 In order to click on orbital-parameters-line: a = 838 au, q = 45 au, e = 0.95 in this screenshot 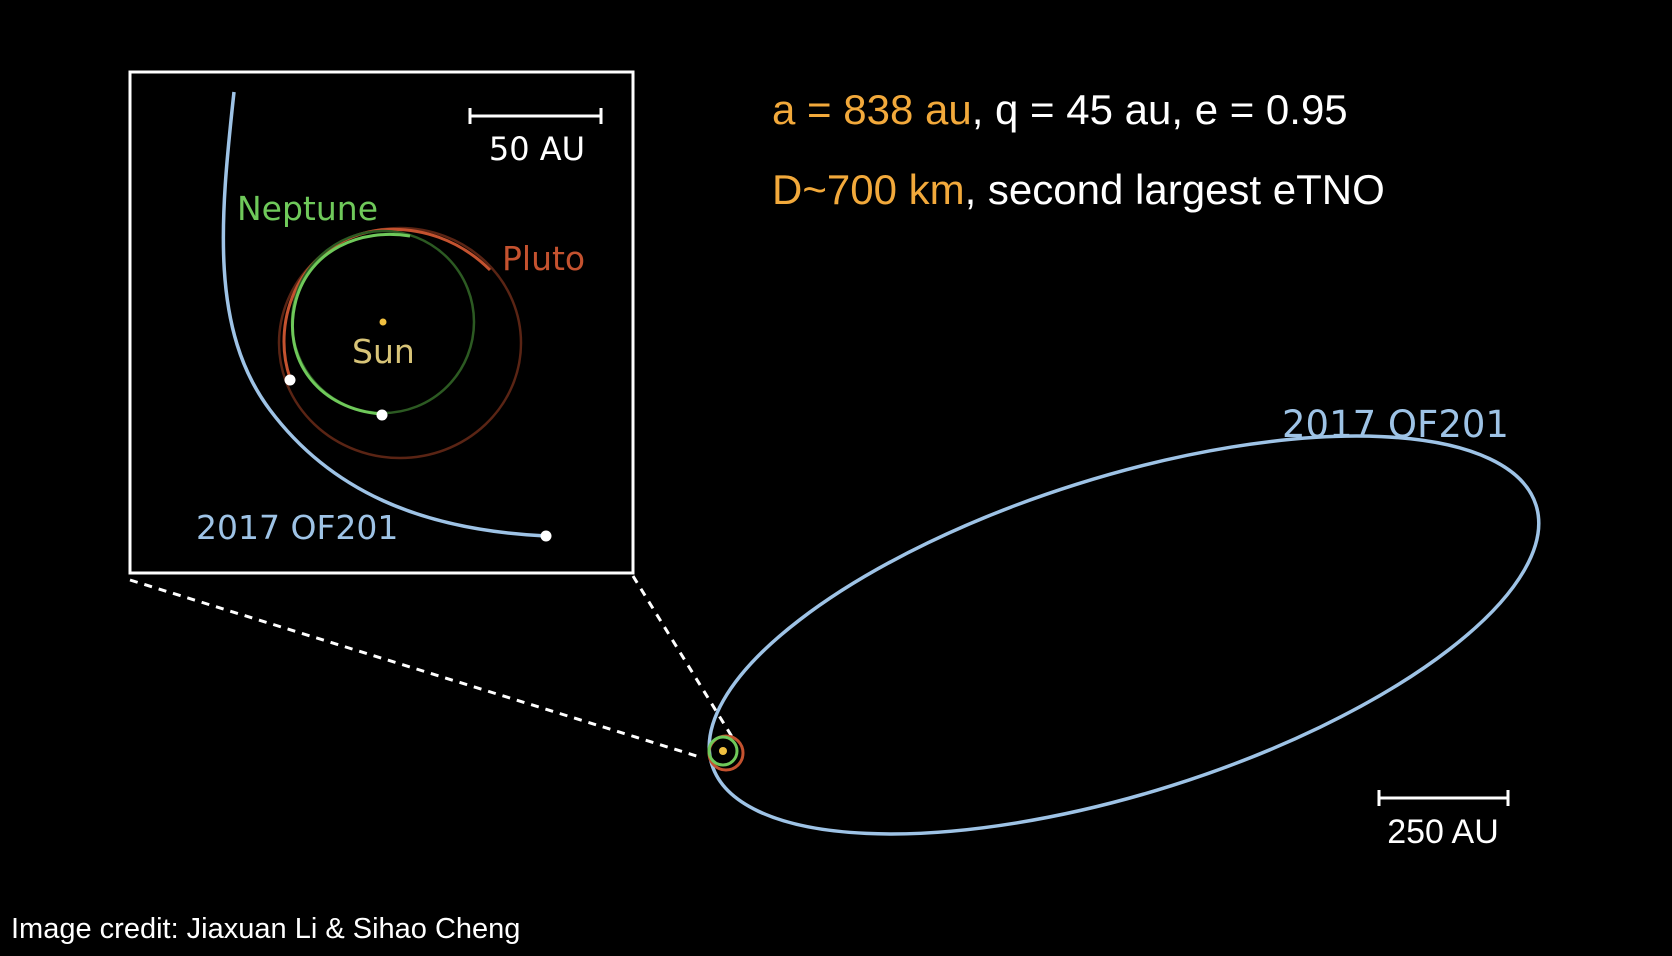, I will do `click(1060, 109)`.